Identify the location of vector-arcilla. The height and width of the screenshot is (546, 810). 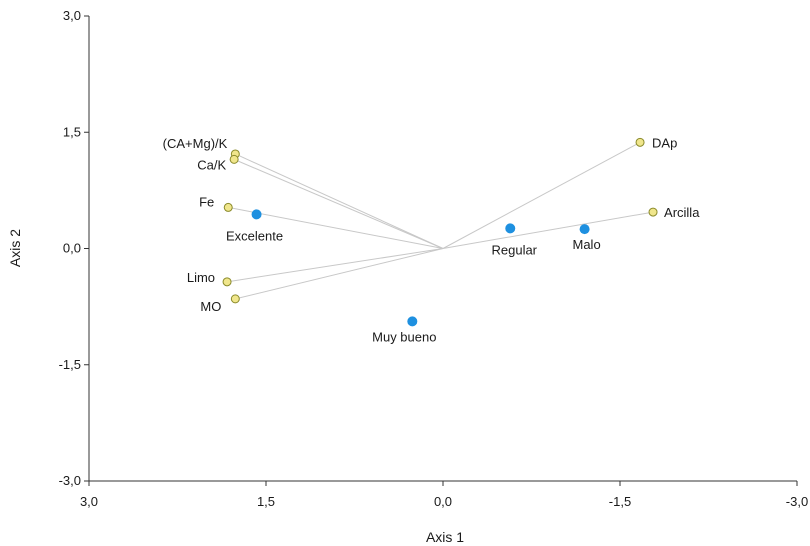
(548, 230).